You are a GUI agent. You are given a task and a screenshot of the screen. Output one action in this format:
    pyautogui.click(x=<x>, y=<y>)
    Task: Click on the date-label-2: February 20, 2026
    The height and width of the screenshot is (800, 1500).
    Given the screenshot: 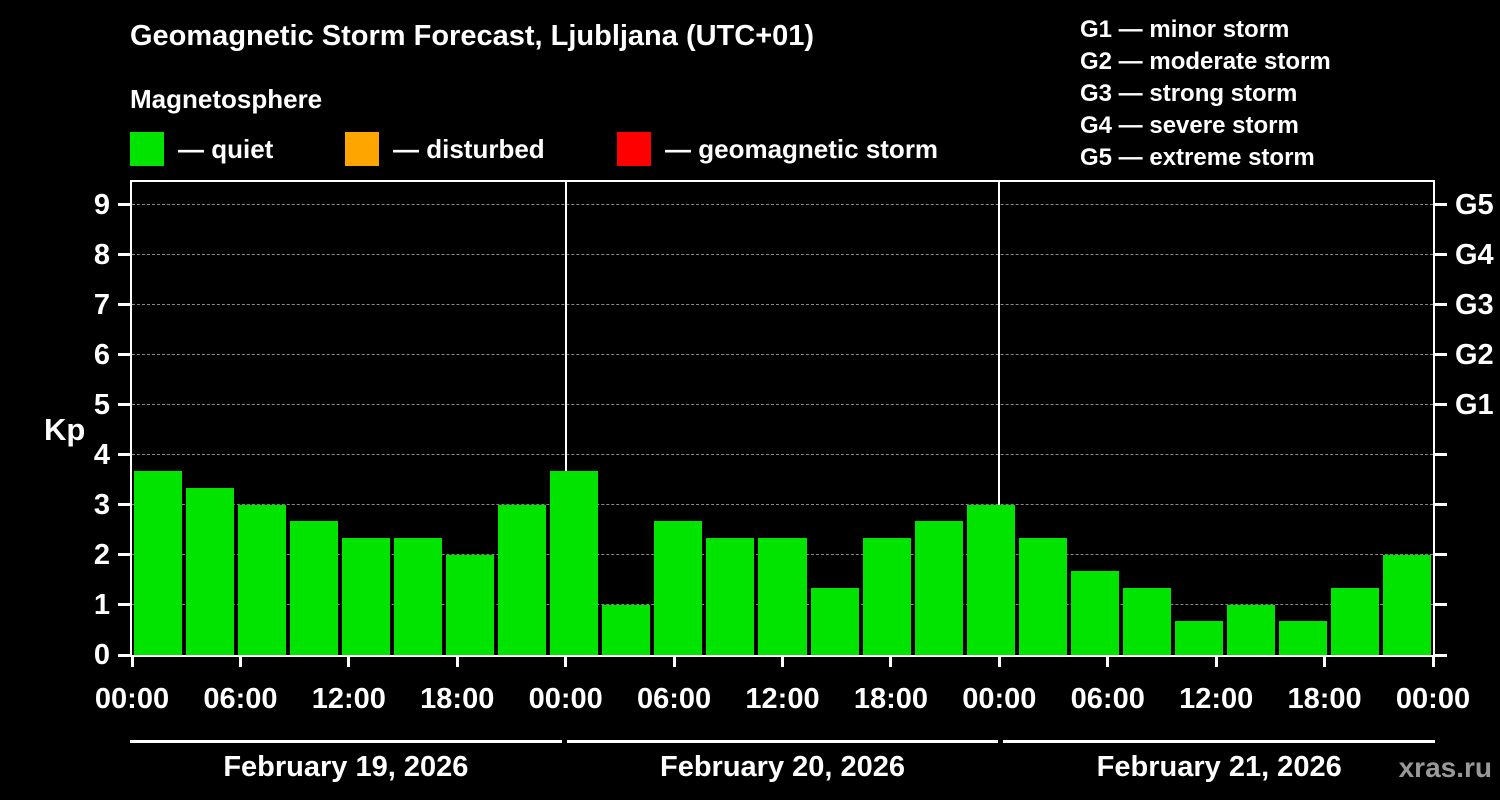 What is the action you would take?
    pyautogui.click(x=782, y=767)
    